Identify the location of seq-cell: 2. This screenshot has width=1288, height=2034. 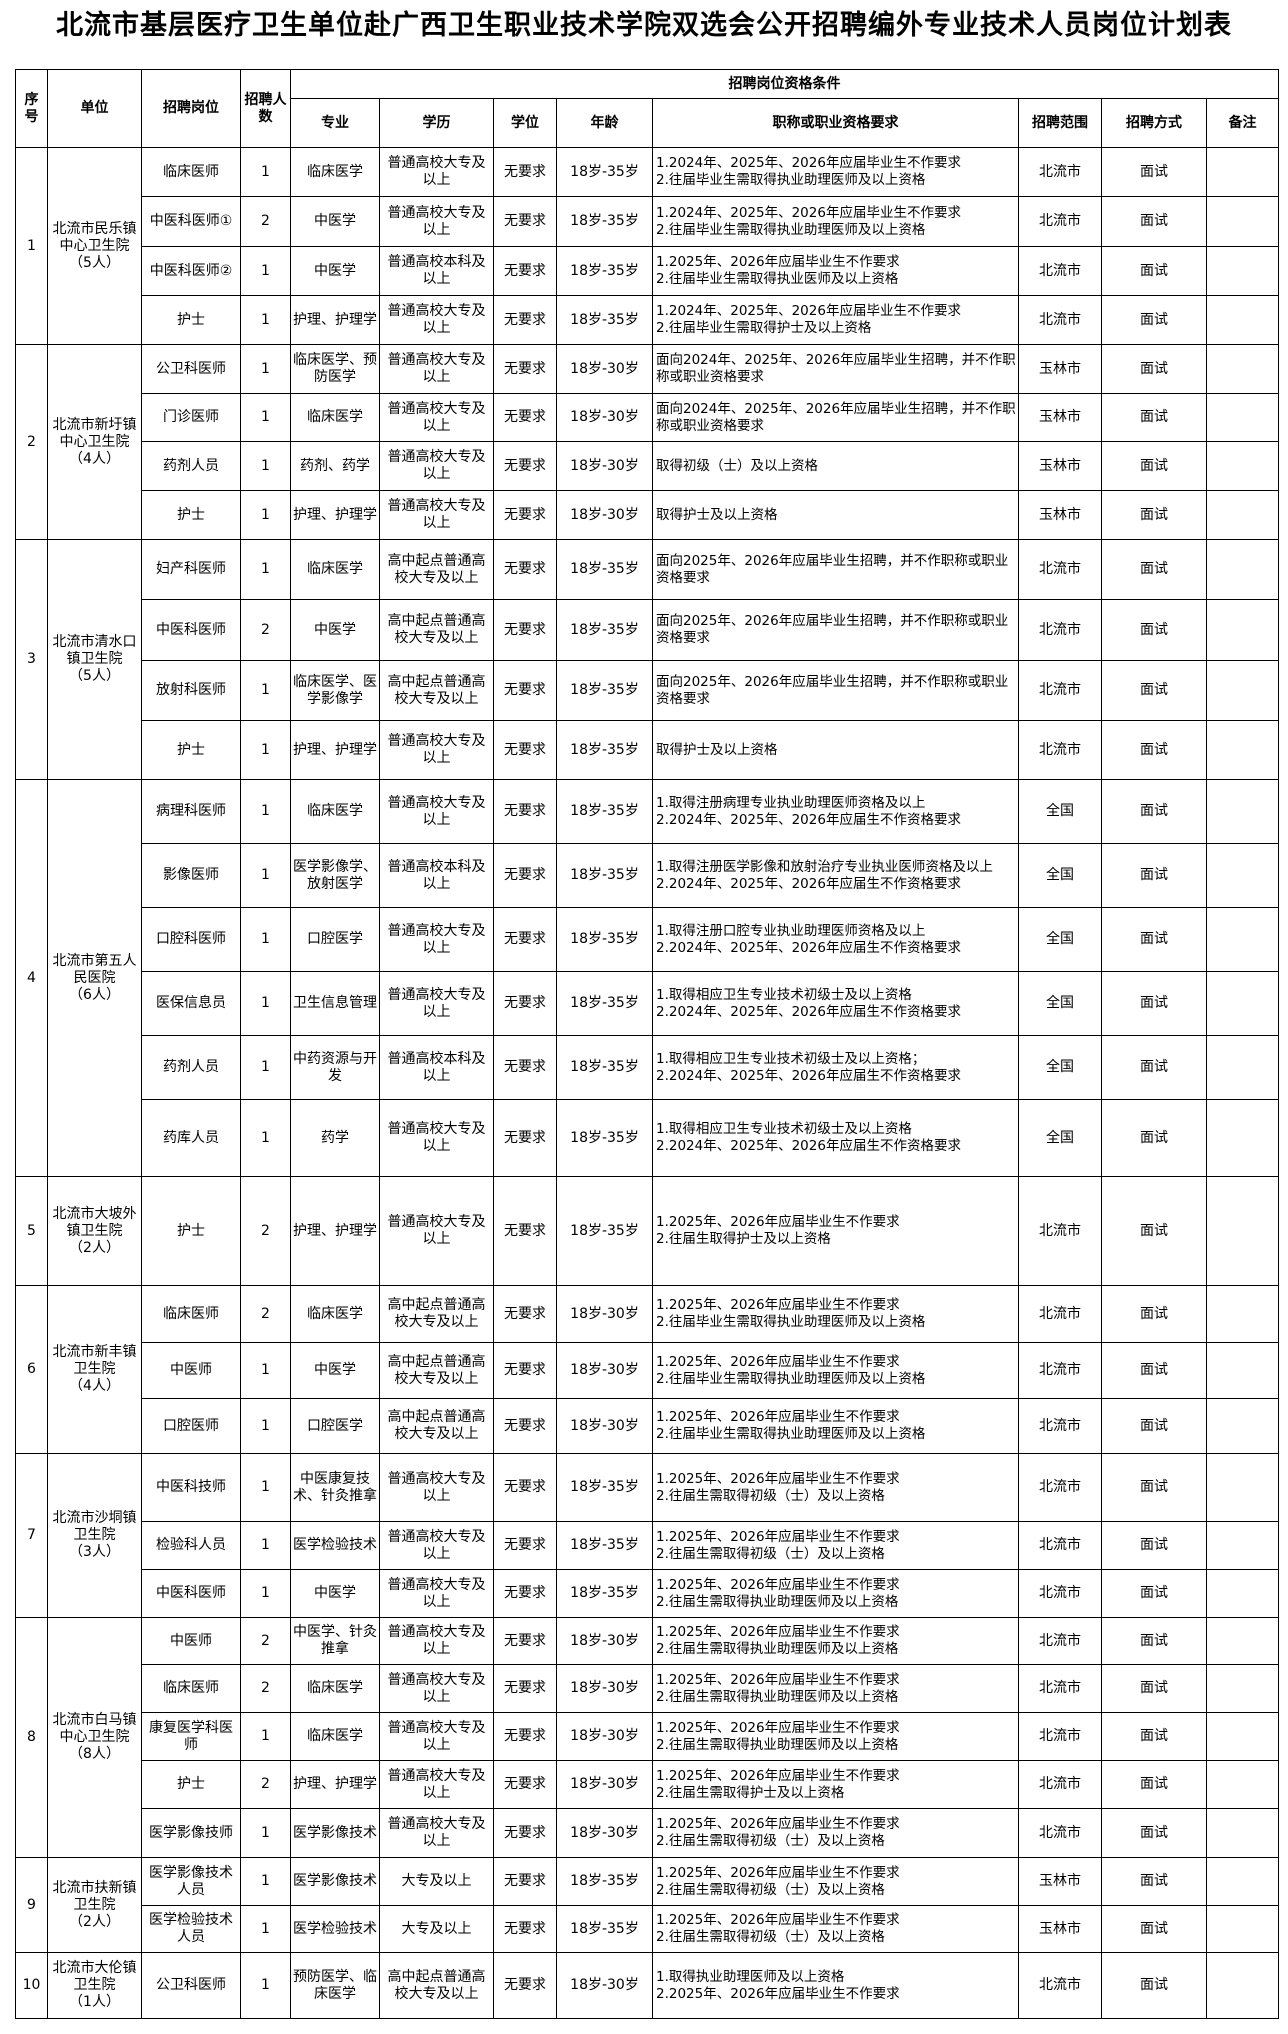
(31, 442).